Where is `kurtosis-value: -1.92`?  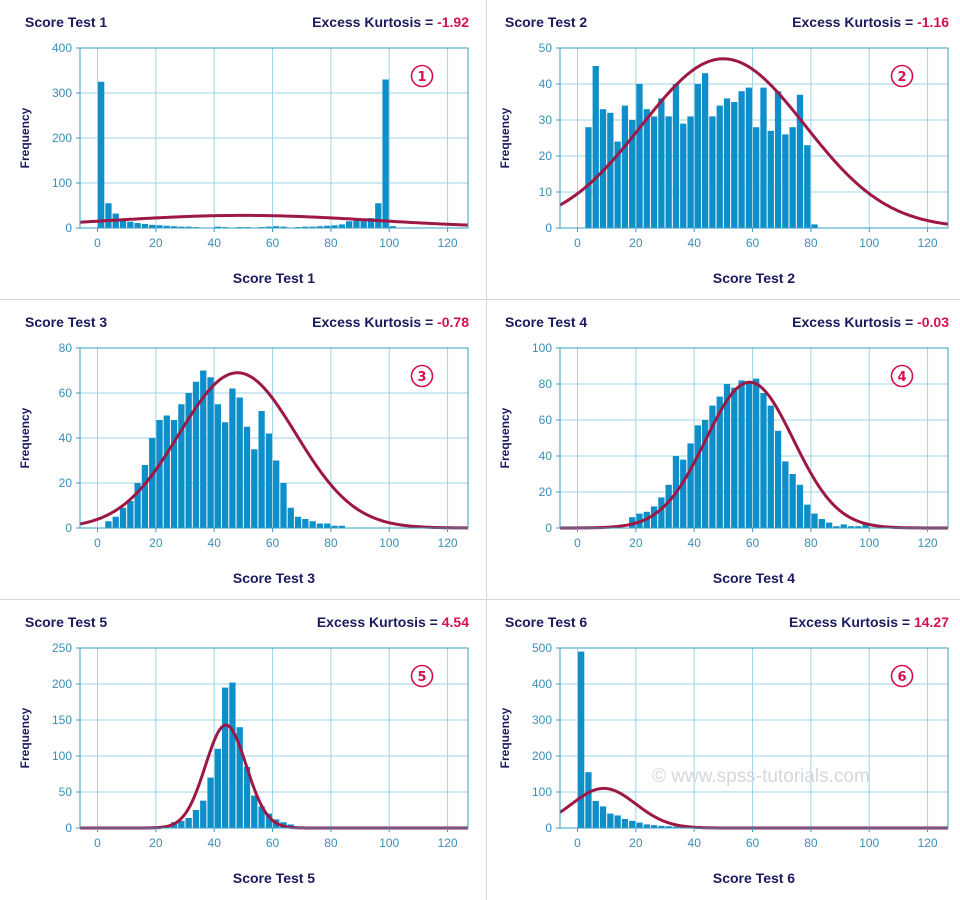 kurtosis-value: -1.92 is located at coordinates (453, 22).